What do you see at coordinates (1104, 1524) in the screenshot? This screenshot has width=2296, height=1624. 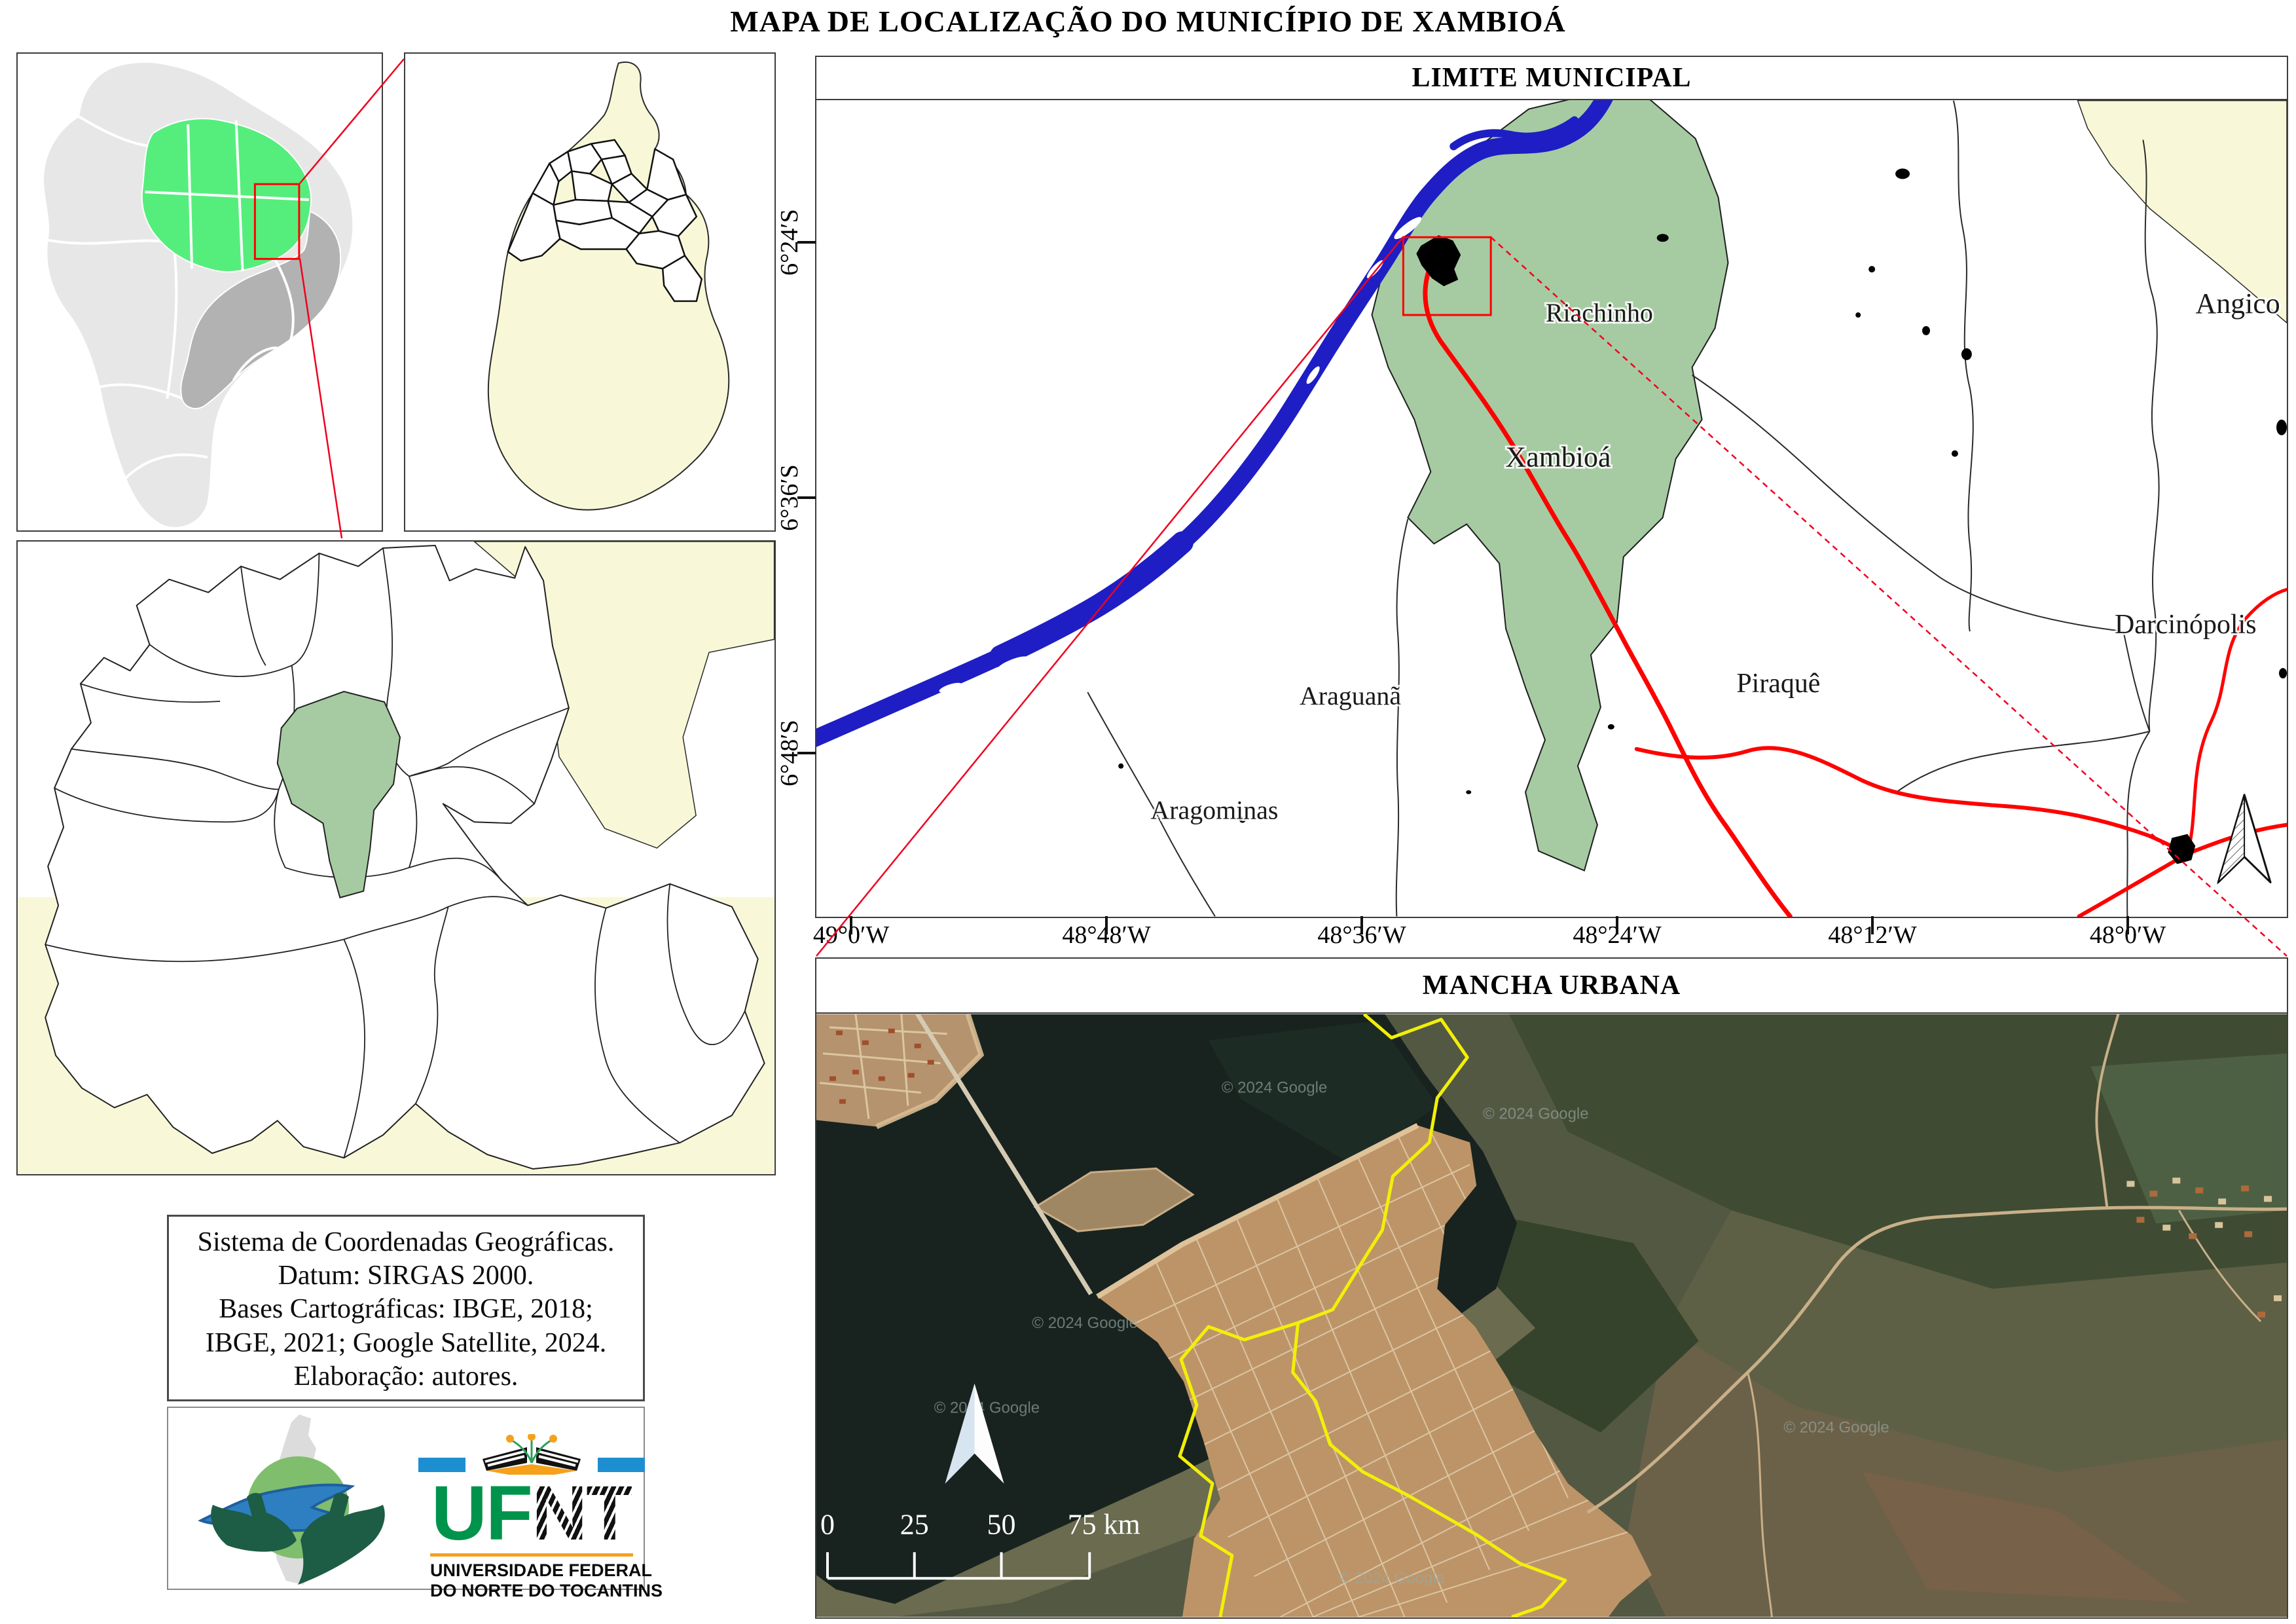 I see `svg-text: 75 km` at bounding box center [1104, 1524].